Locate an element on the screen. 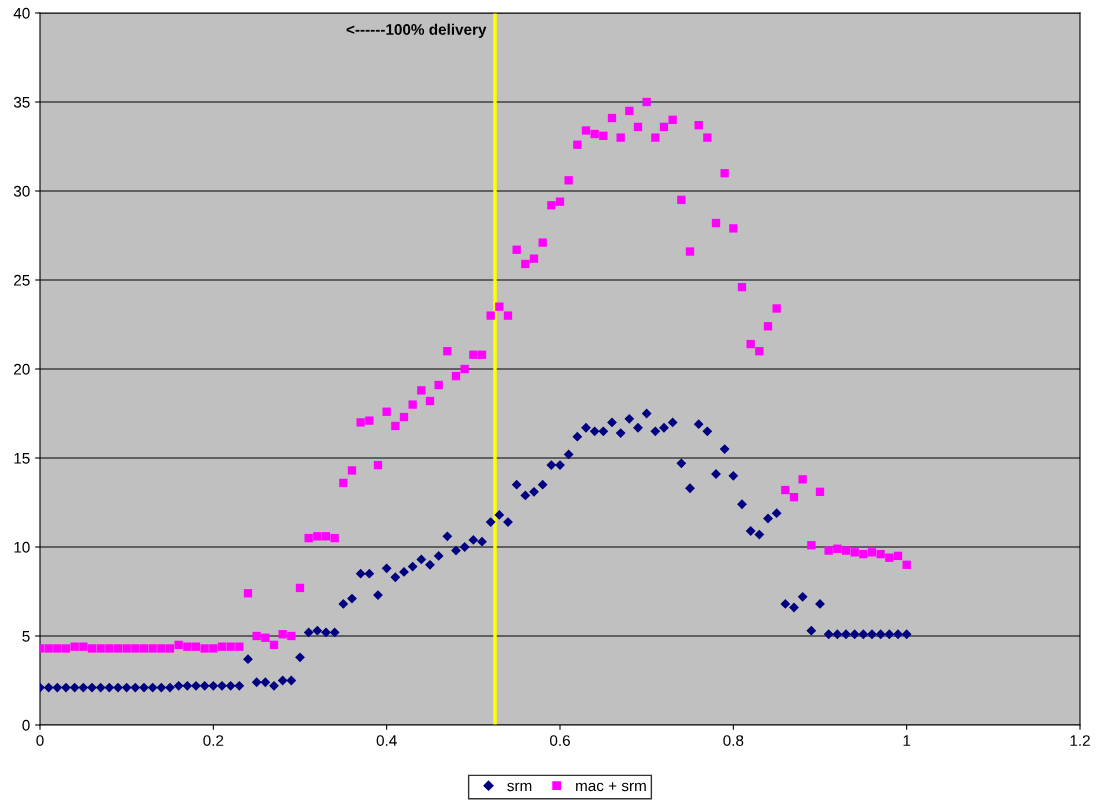 The image size is (1099, 800). x-tick-label: 0 is located at coordinates (40, 740).